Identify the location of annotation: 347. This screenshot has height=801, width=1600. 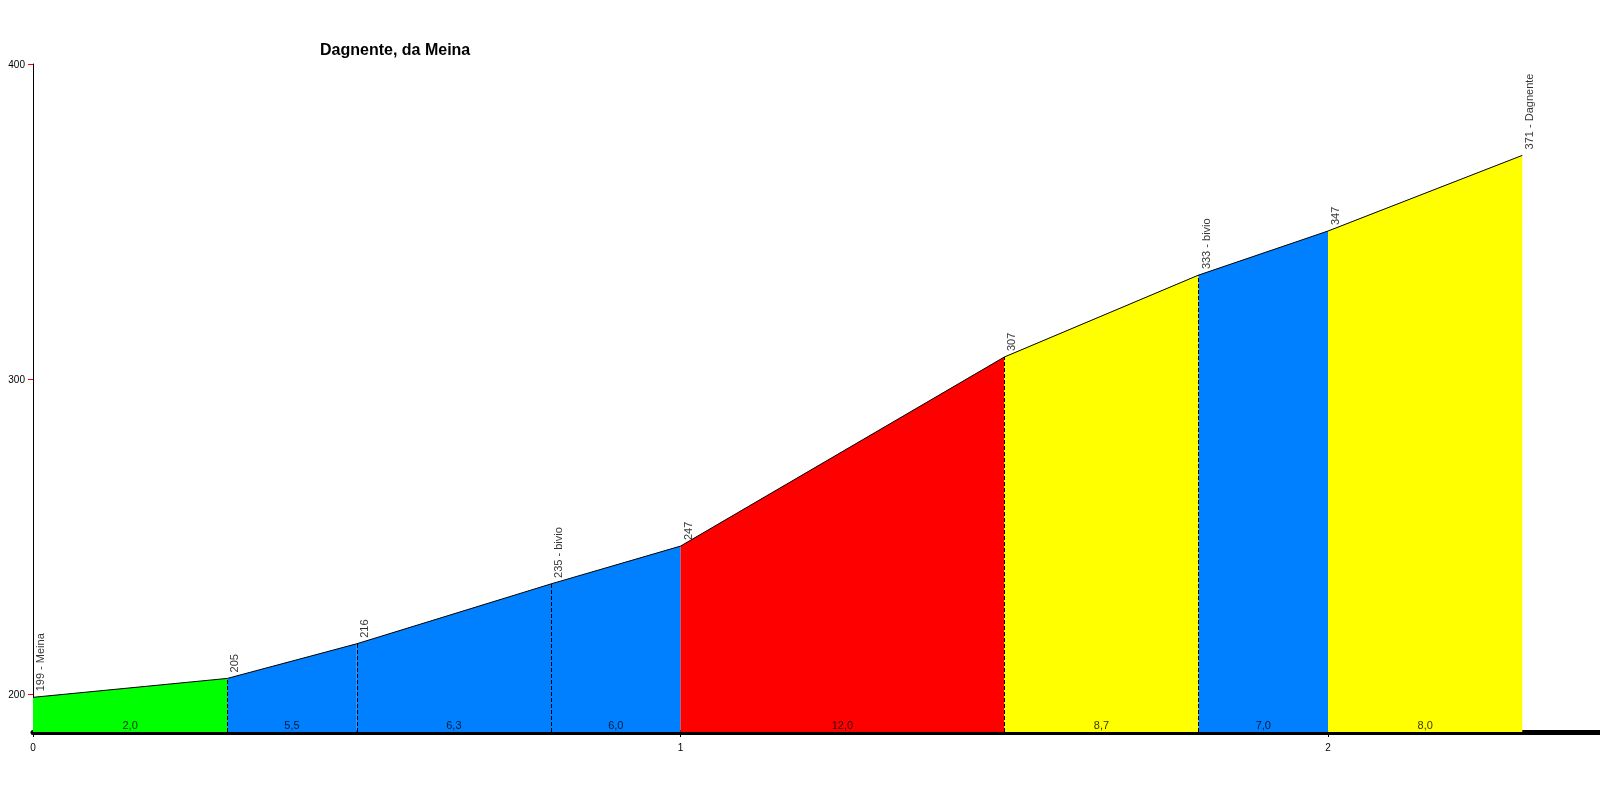
(1335, 215).